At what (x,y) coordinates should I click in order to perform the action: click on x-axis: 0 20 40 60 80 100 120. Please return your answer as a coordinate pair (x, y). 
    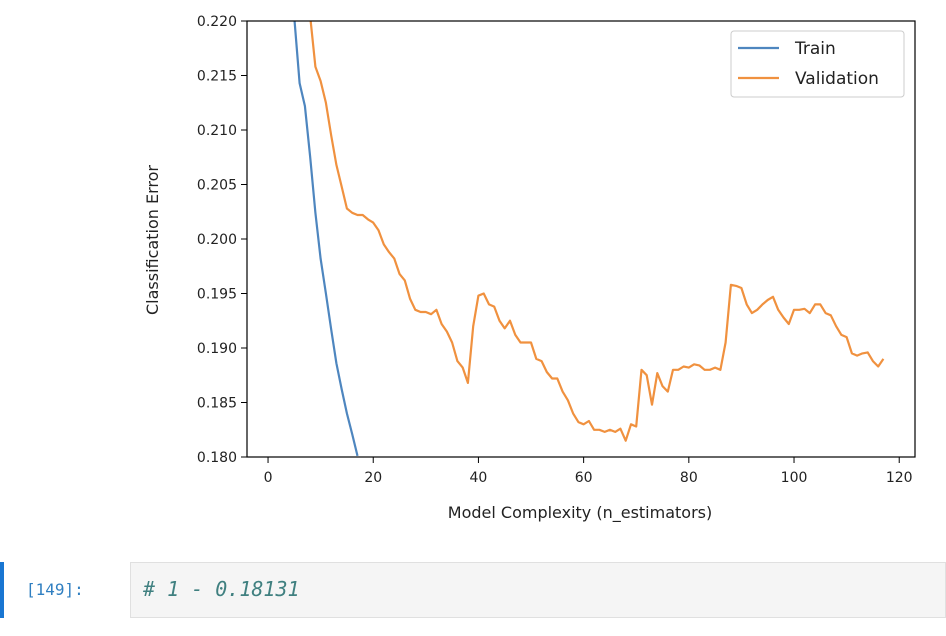
    Looking at the image, I should click on (588, 471).